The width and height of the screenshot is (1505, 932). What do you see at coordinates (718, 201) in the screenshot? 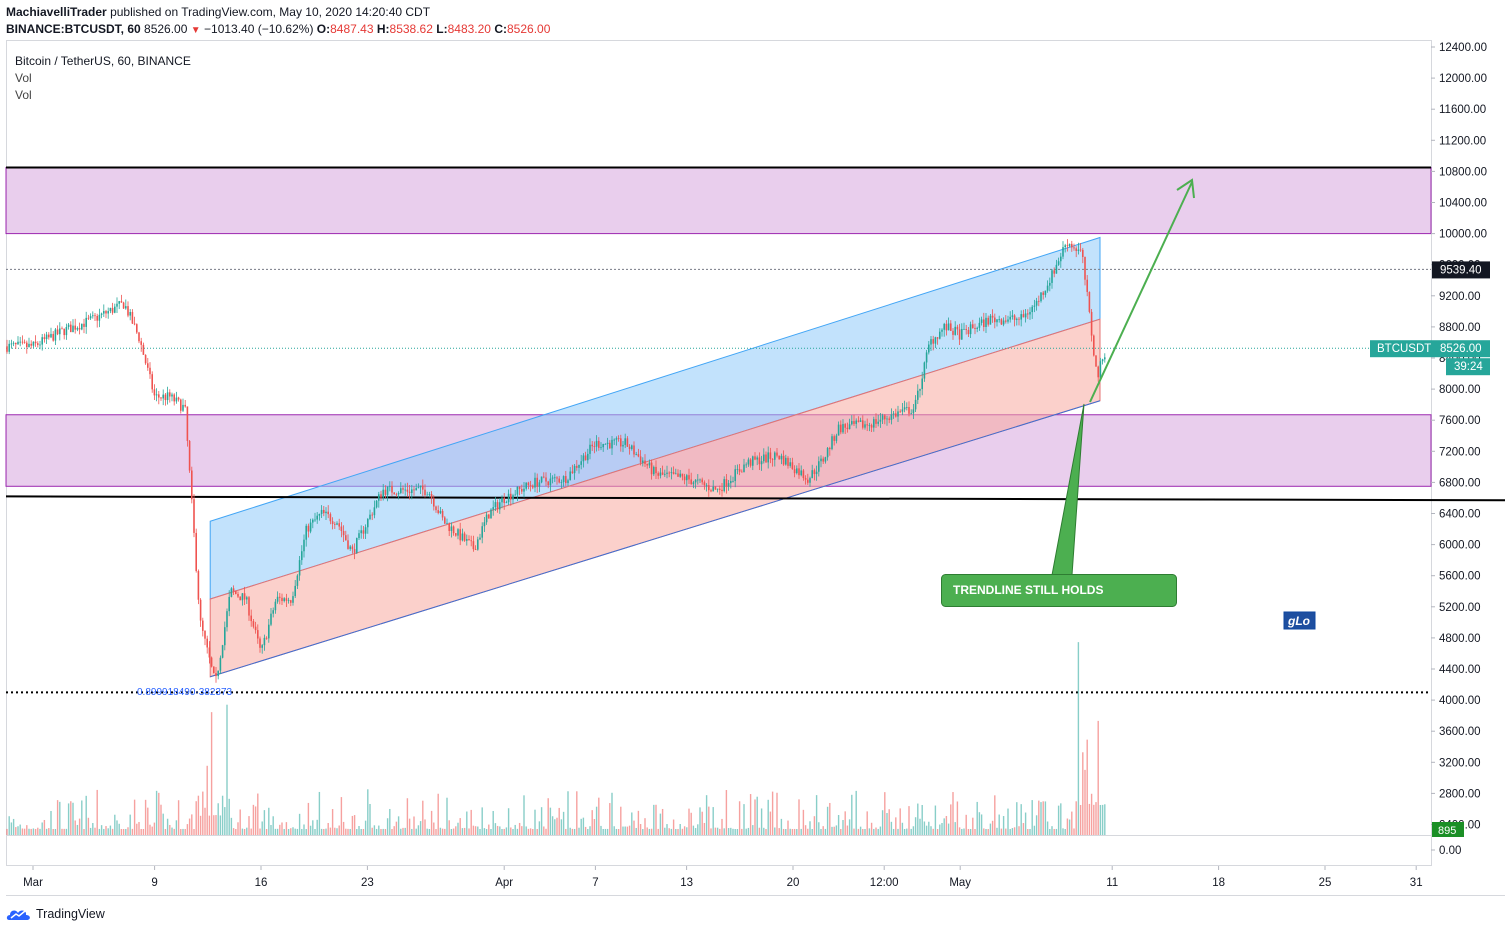
I see `resistance-zone` at bounding box center [718, 201].